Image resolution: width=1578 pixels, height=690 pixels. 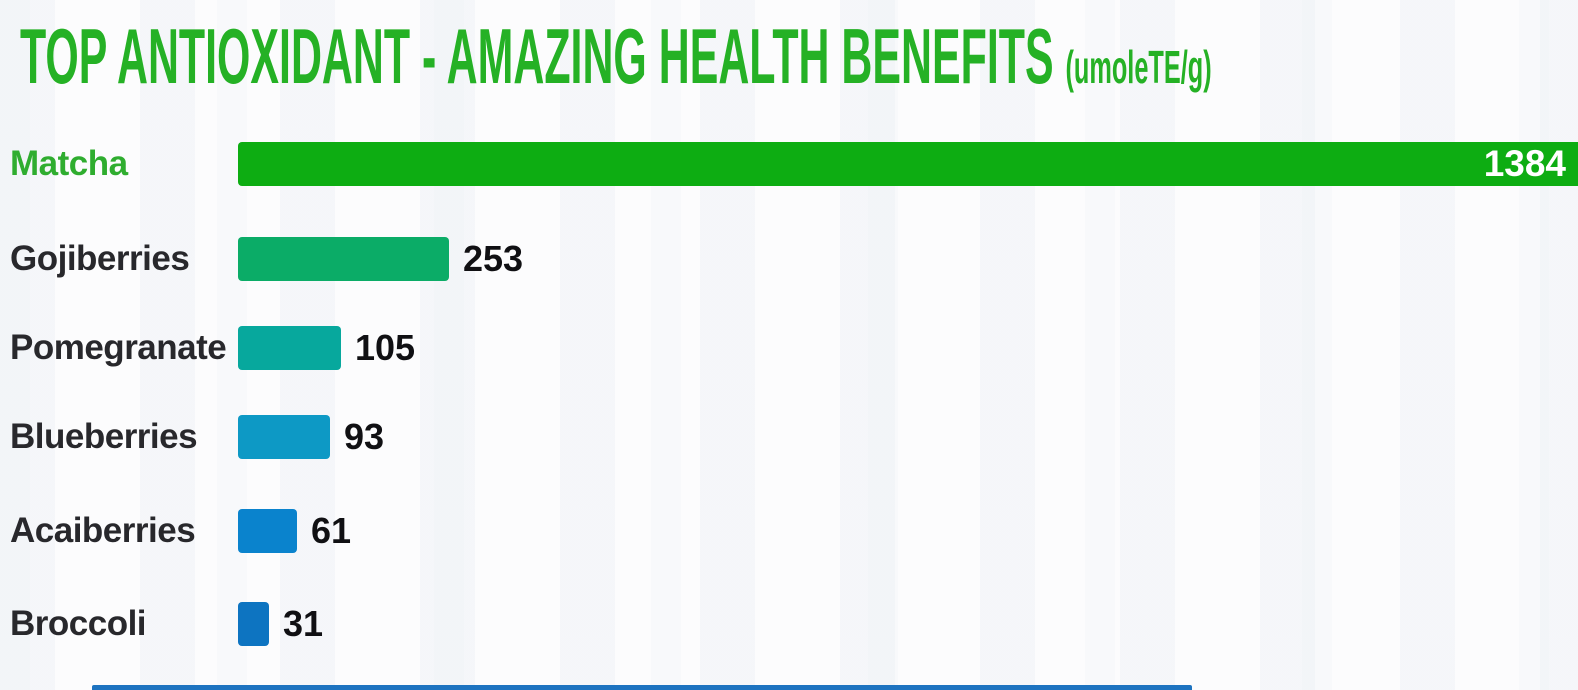 What do you see at coordinates (908, 437) in the screenshot?
I see `bar-track: 93` at bounding box center [908, 437].